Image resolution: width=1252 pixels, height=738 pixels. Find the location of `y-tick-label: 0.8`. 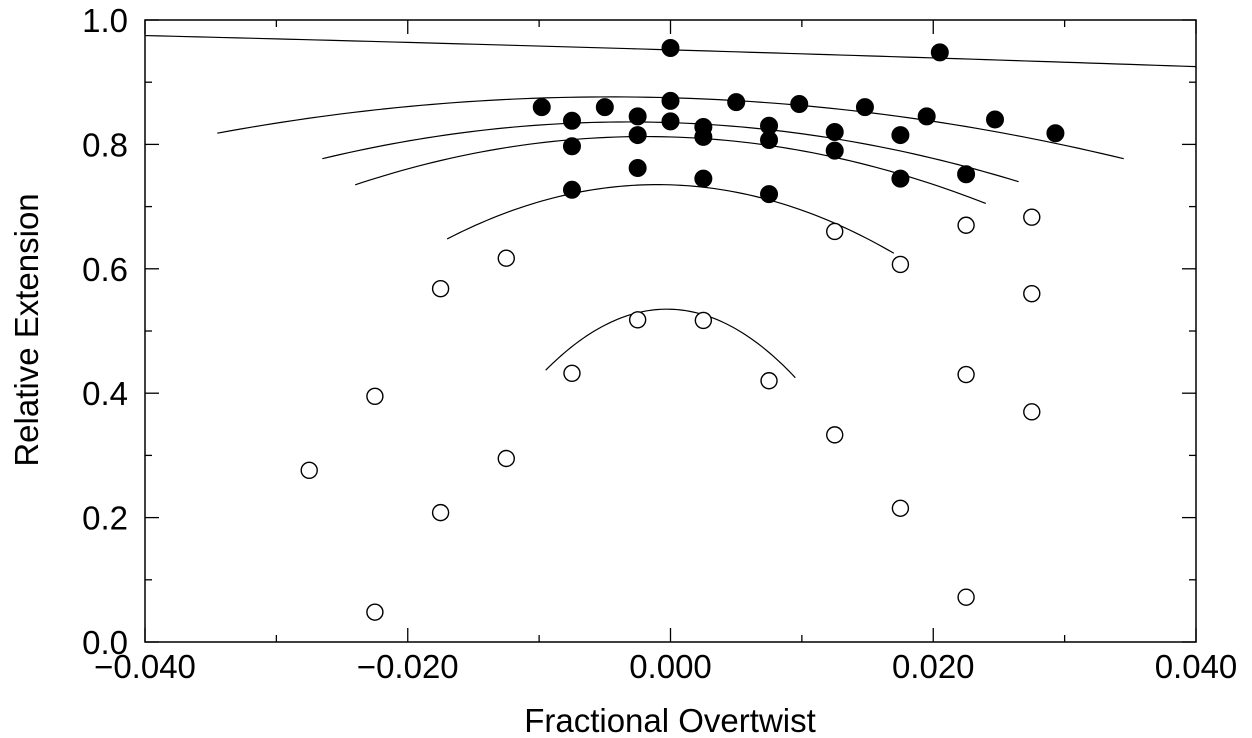

y-tick-label: 0.8 is located at coordinates (105, 144).